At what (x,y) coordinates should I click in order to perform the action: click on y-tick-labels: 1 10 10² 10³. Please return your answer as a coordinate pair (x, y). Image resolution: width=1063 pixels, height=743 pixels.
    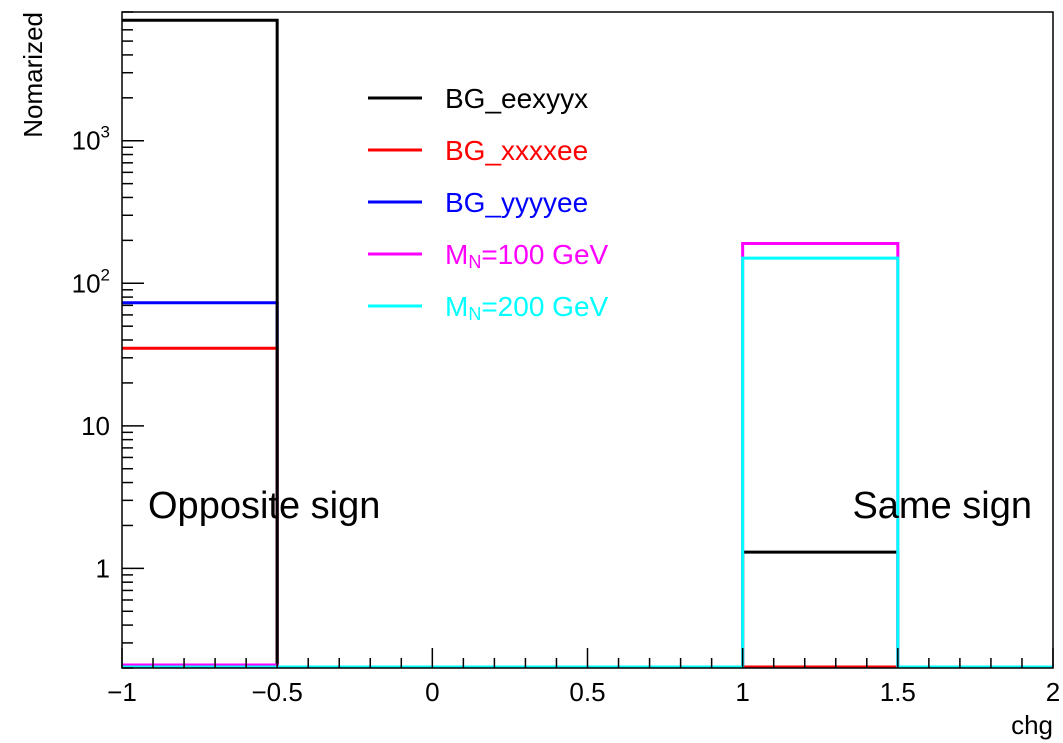
    Looking at the image, I should click on (91, 353).